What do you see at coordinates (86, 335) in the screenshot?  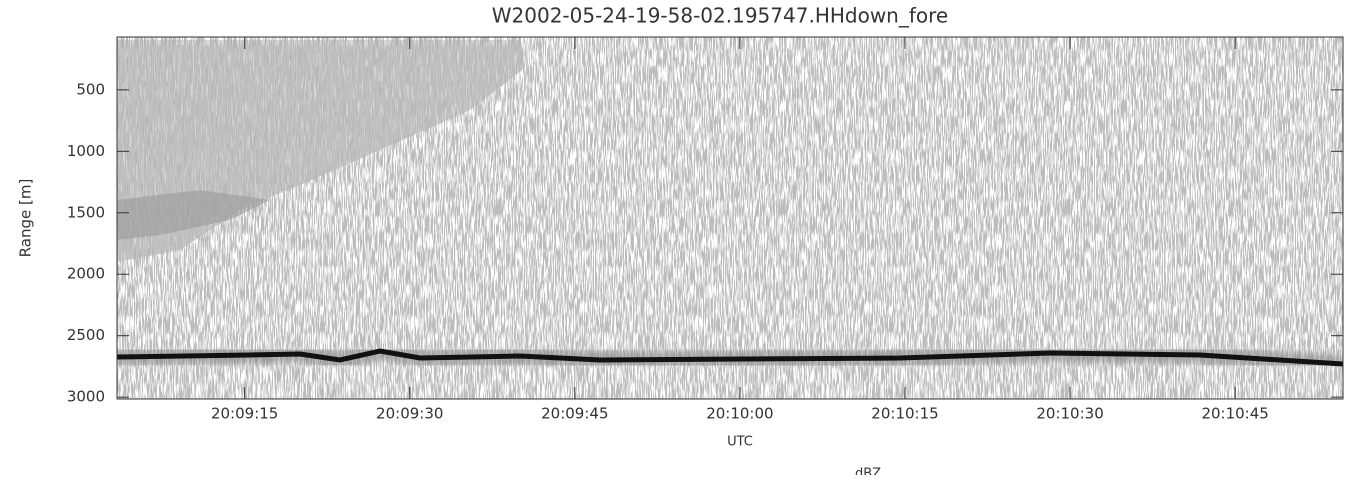 I see `y-tick-label: 2500` at bounding box center [86, 335].